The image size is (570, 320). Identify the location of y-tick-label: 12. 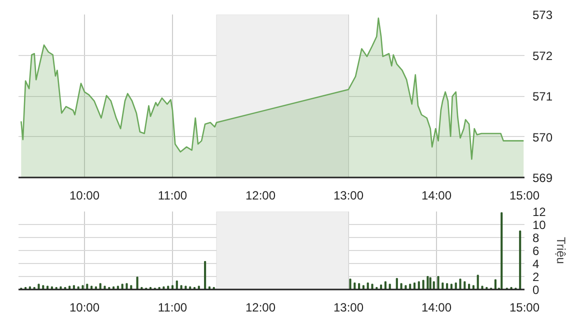
(539, 212).